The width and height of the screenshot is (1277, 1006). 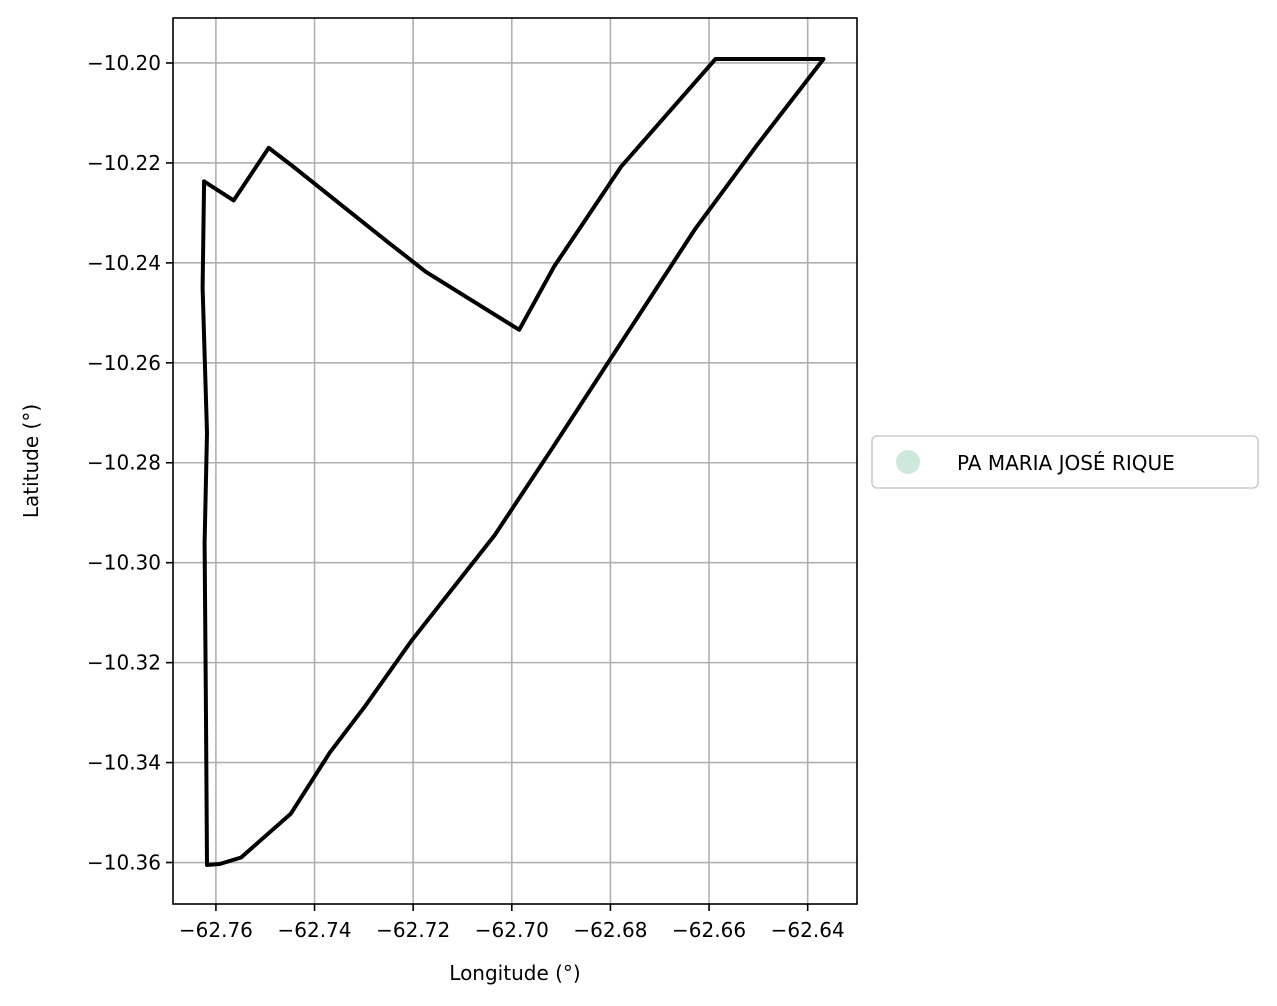 What do you see at coordinates (808, 930) in the screenshot?
I see `x-tick-label: −62.64` at bounding box center [808, 930].